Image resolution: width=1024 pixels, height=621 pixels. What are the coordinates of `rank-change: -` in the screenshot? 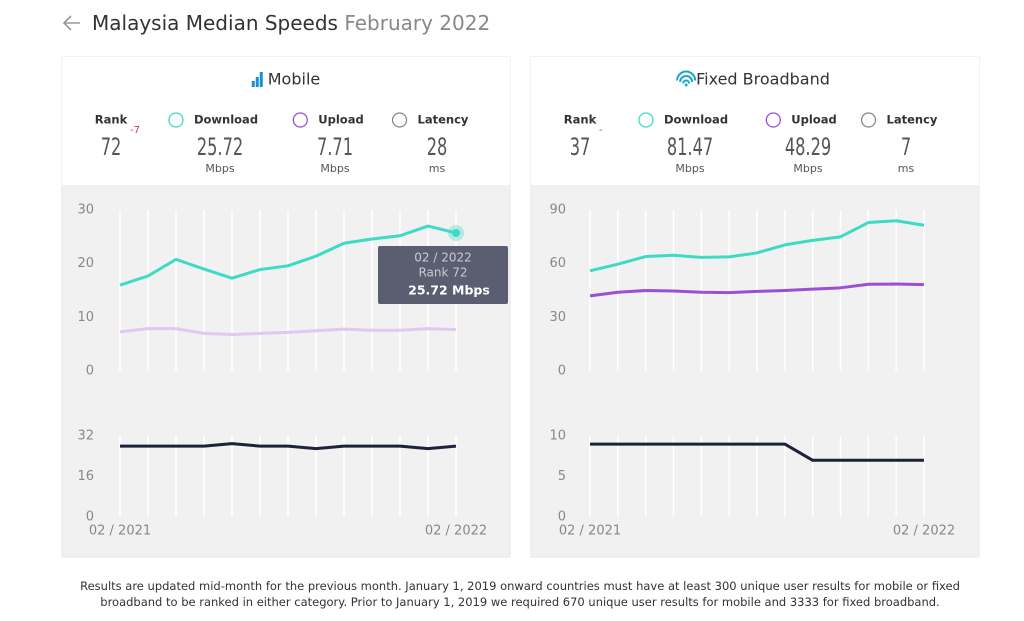 It's located at (601, 130).